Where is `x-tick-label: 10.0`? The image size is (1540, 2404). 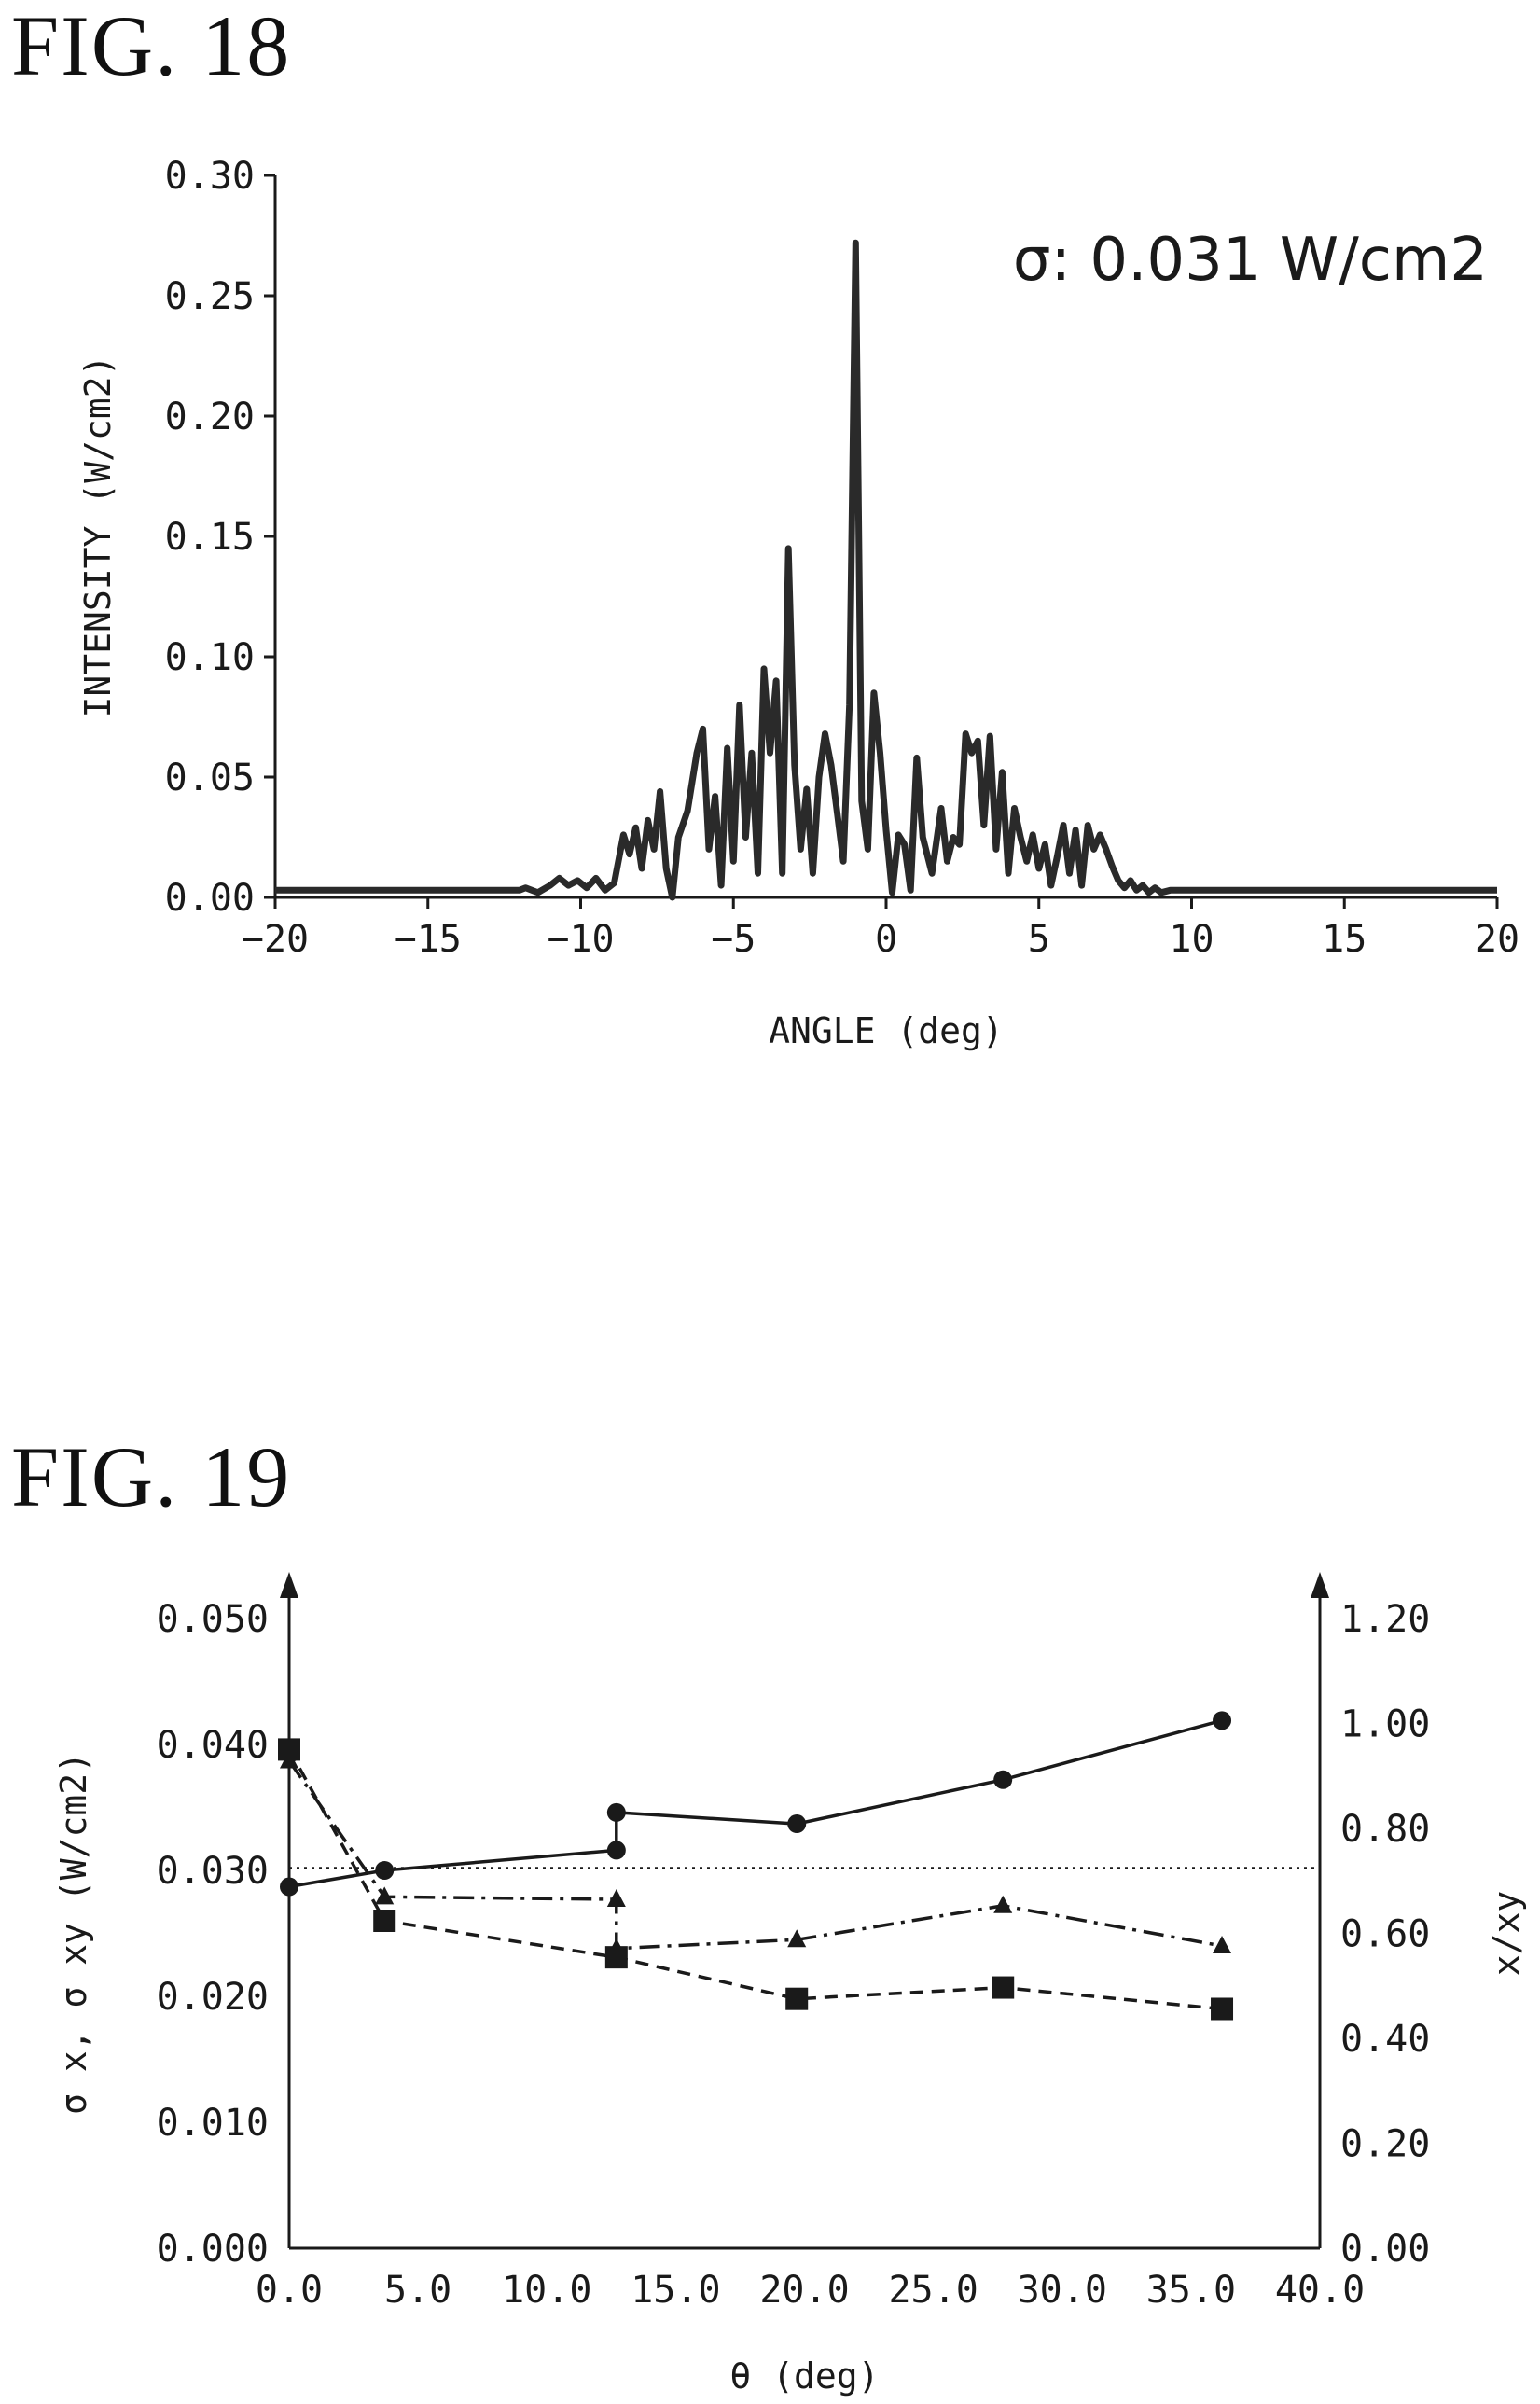 x-tick-label: 10.0 is located at coordinates (546, 2290).